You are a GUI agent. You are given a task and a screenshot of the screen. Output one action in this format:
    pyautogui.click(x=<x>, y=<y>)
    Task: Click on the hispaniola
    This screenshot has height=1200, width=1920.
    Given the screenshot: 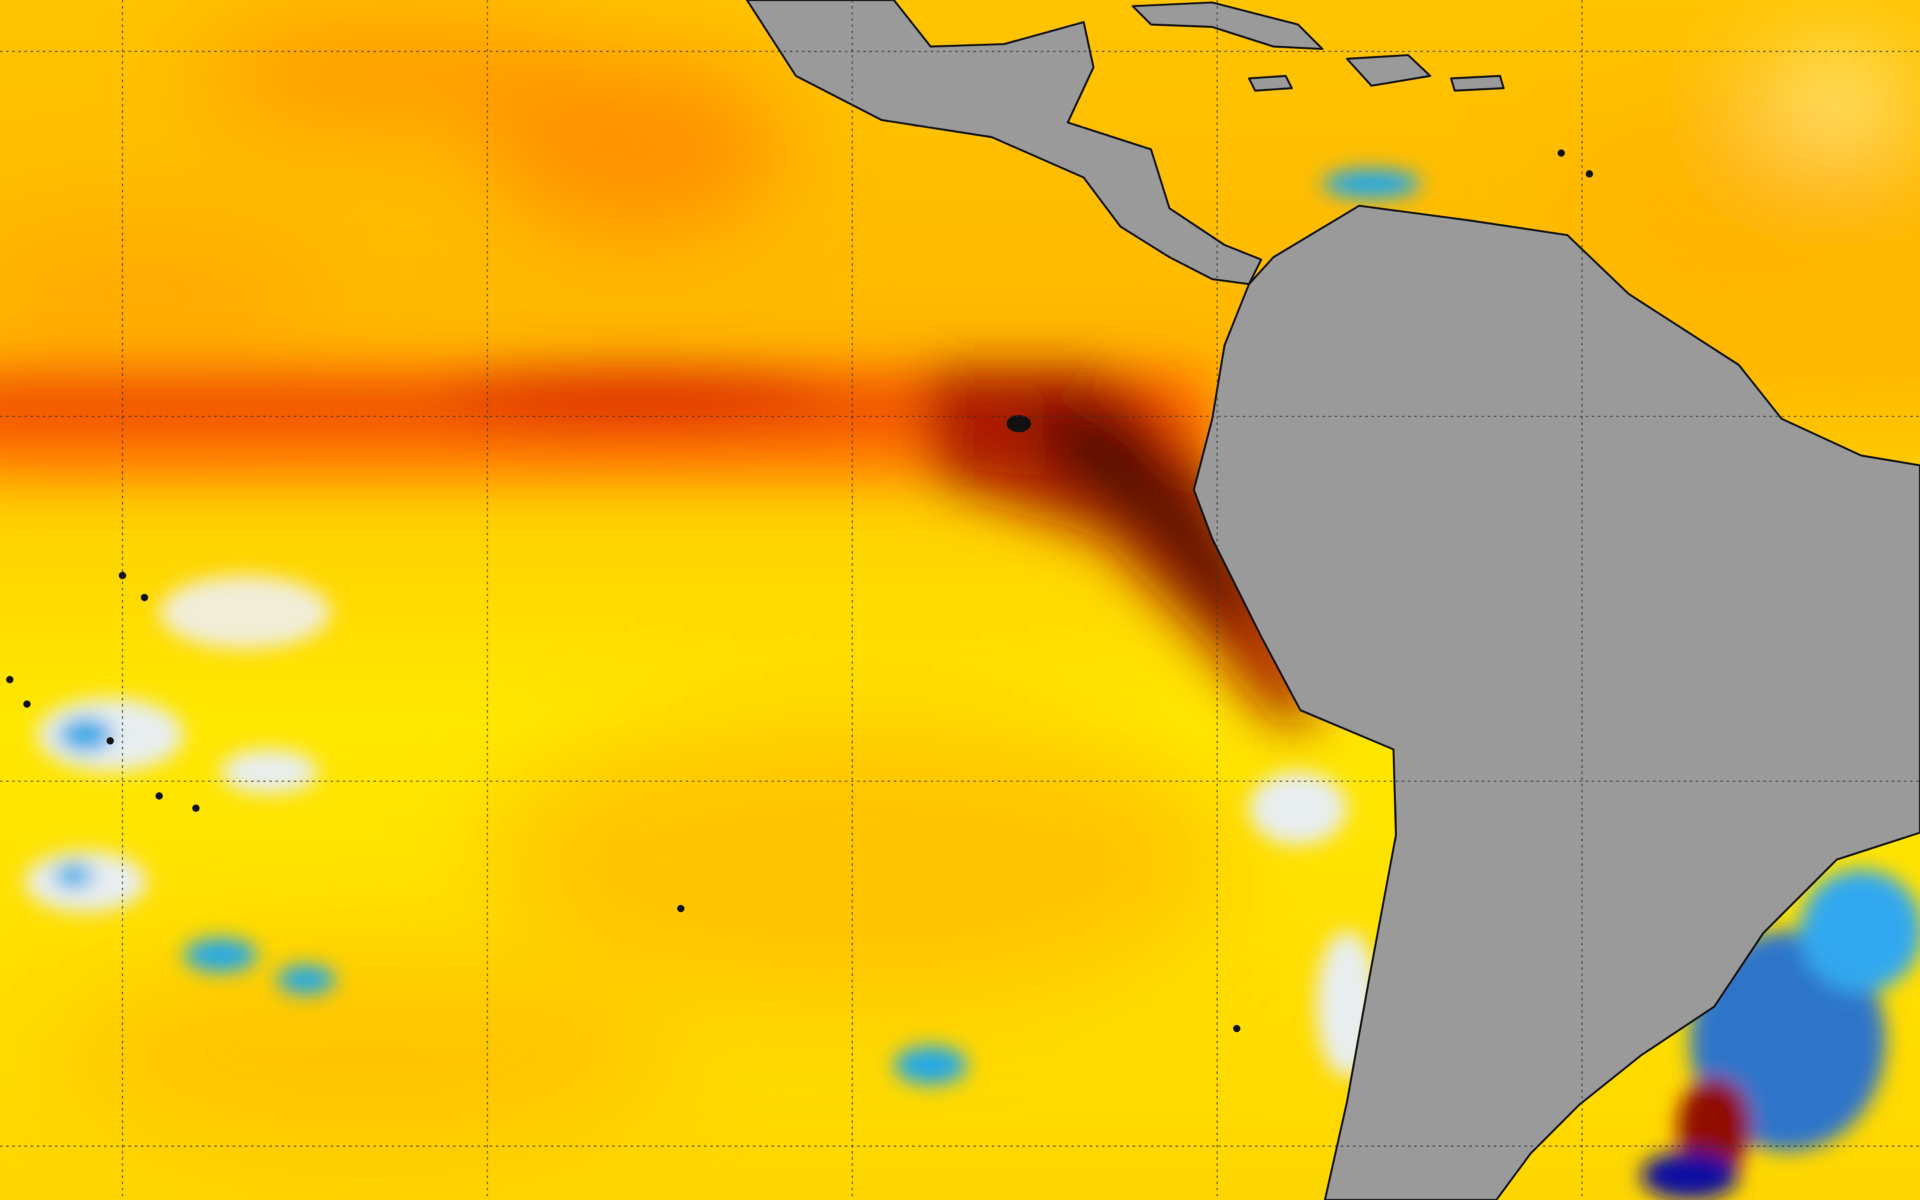 What is the action you would take?
    pyautogui.click(x=1388, y=70)
    